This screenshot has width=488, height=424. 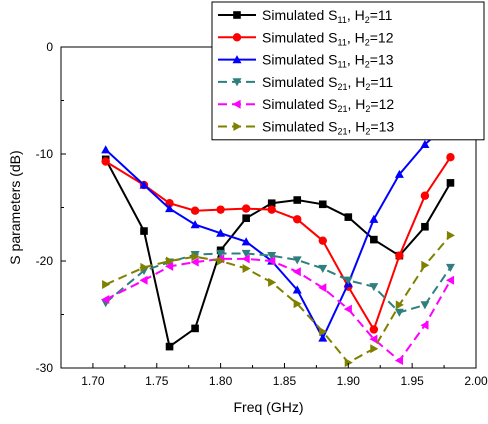 What do you see at coordinates (45, 261) in the screenshot?
I see `y-tick-label: -20` at bounding box center [45, 261].